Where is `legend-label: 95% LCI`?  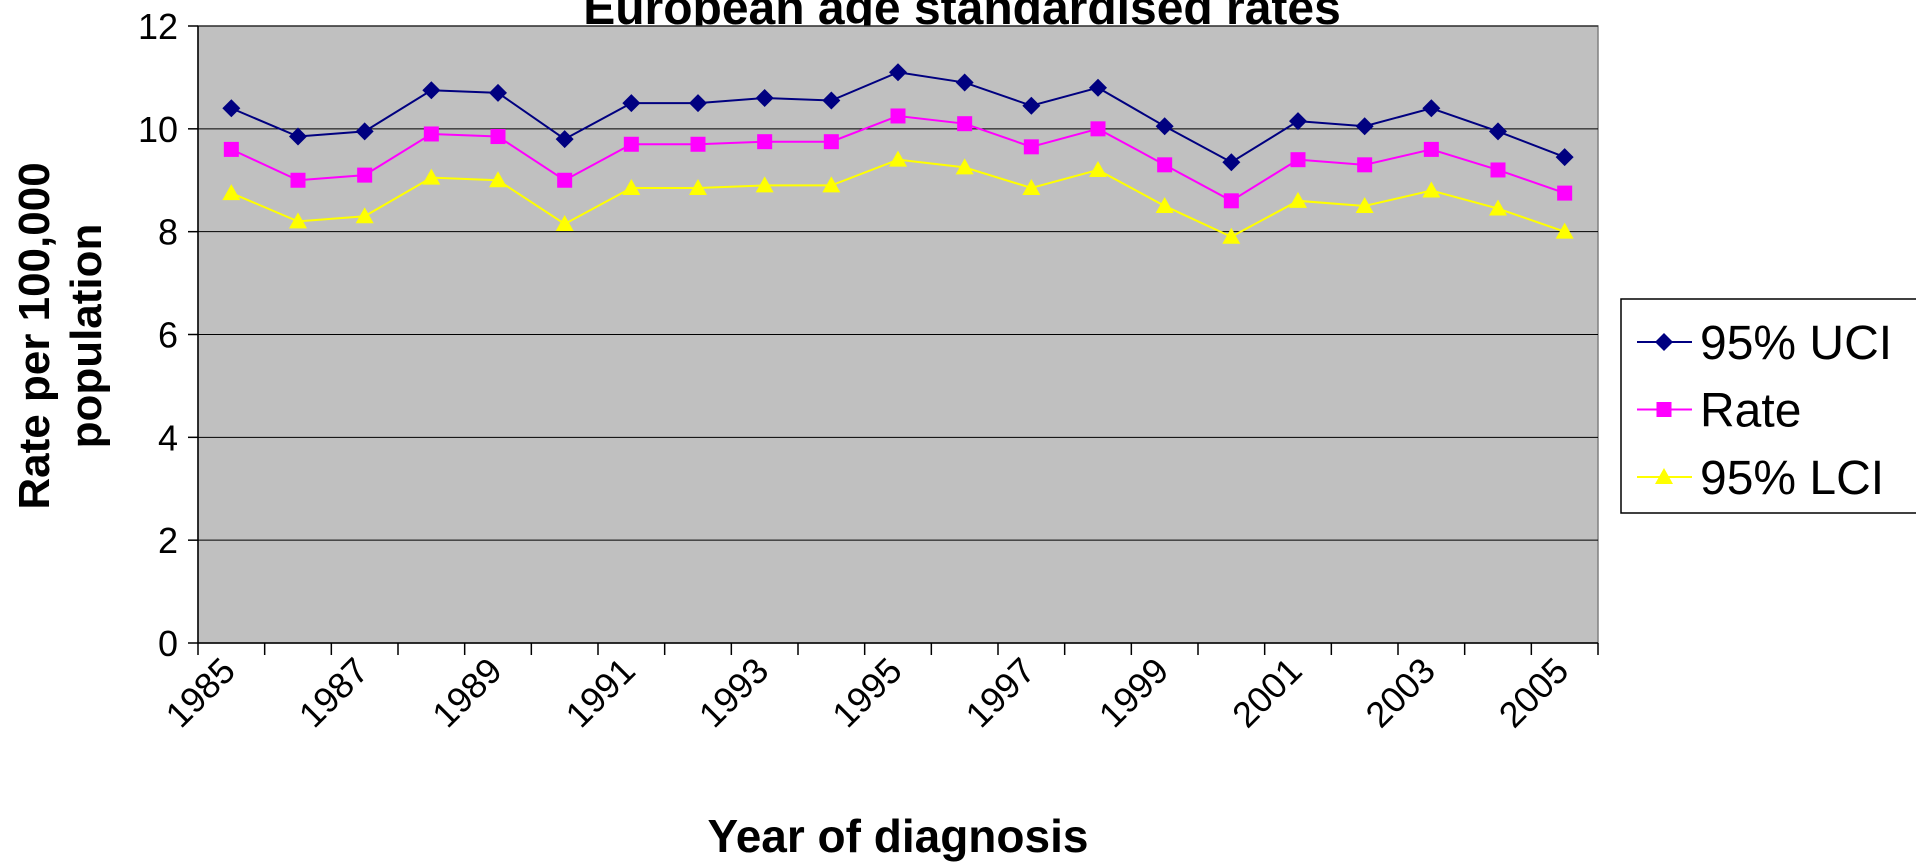
legend-label: 95% LCI is located at coordinates (1792, 478).